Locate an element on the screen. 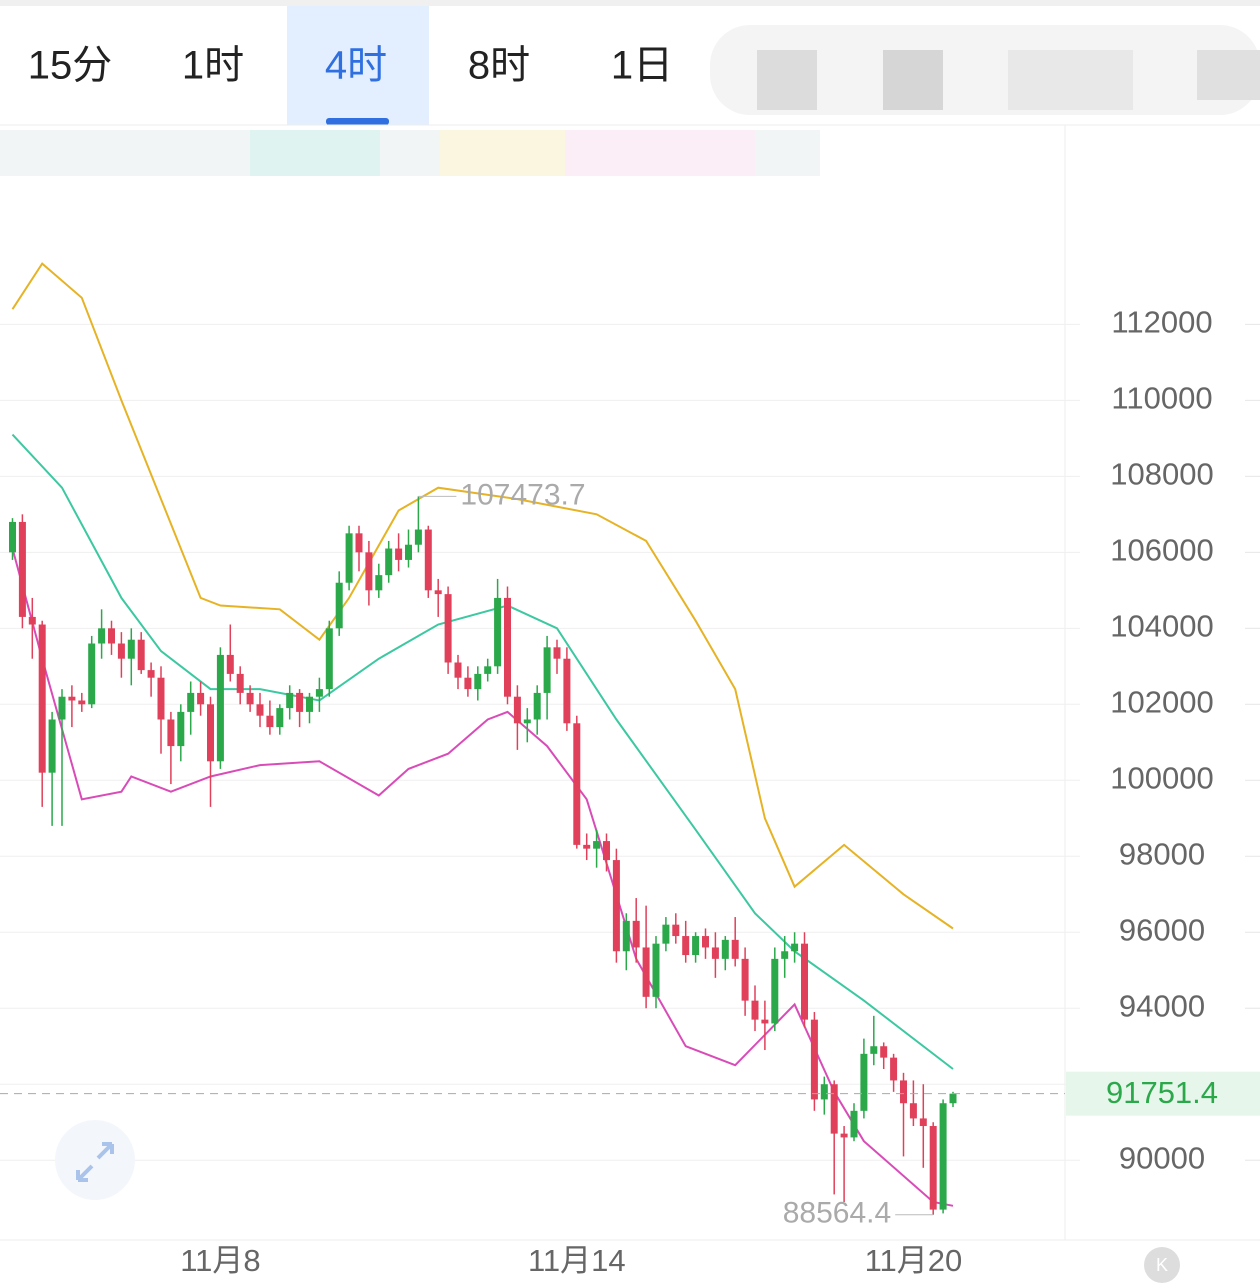  logo-button is located at coordinates (1162, 1265).